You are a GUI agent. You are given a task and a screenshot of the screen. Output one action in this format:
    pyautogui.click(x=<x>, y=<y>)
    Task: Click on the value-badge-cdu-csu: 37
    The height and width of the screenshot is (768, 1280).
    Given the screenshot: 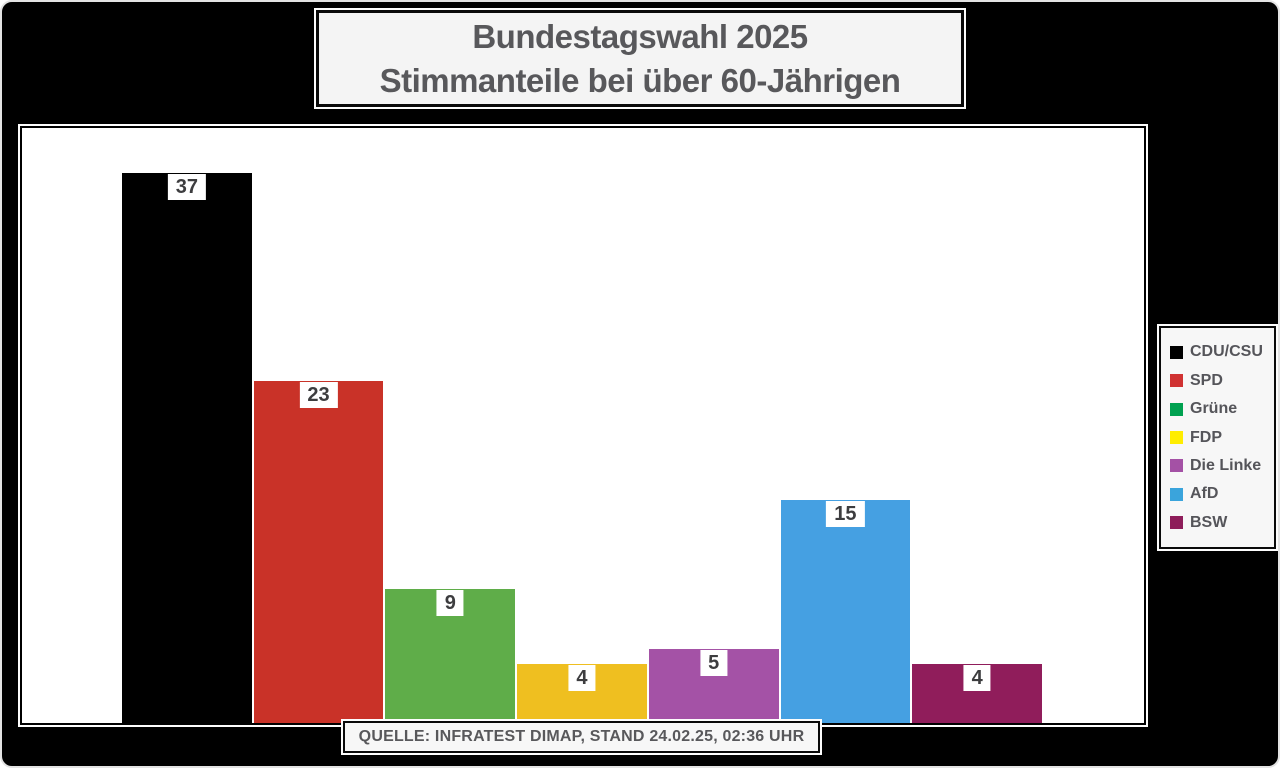 What is the action you would take?
    pyautogui.click(x=186, y=186)
    